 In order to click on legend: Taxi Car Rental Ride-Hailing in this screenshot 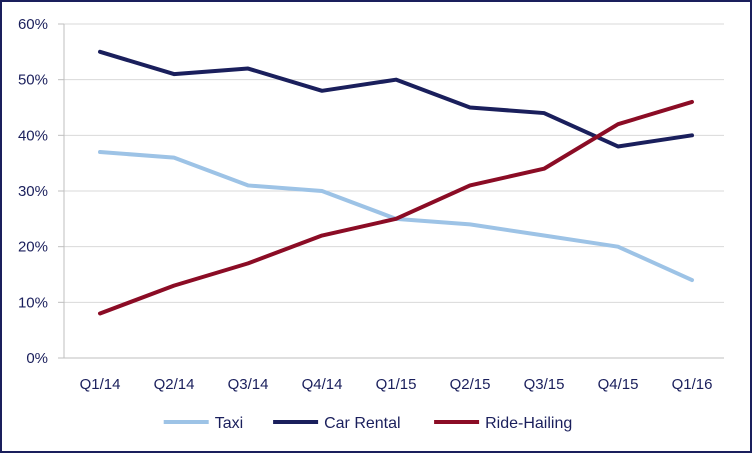, I will do `click(367, 423)`.